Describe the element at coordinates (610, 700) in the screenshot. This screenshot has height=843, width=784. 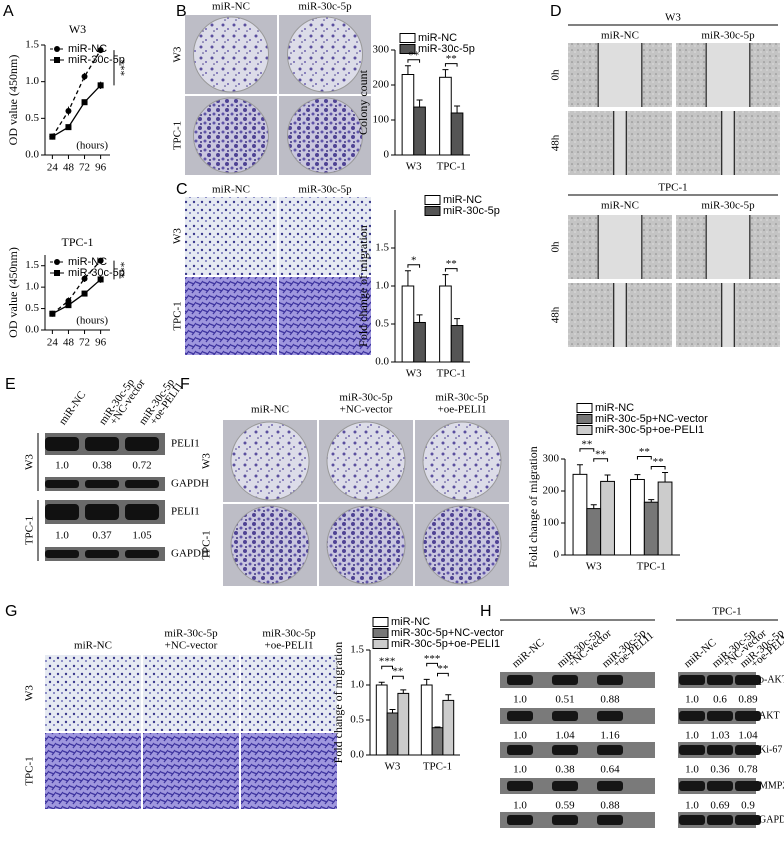
I see `band-value: 0.88` at that location.